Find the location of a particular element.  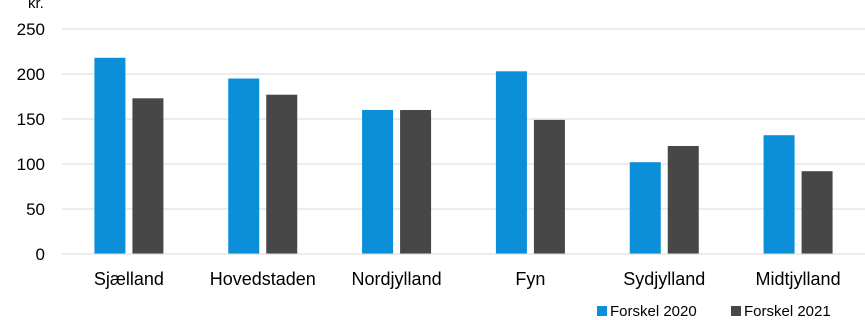

y-tick-label: 50 is located at coordinates (35, 209).